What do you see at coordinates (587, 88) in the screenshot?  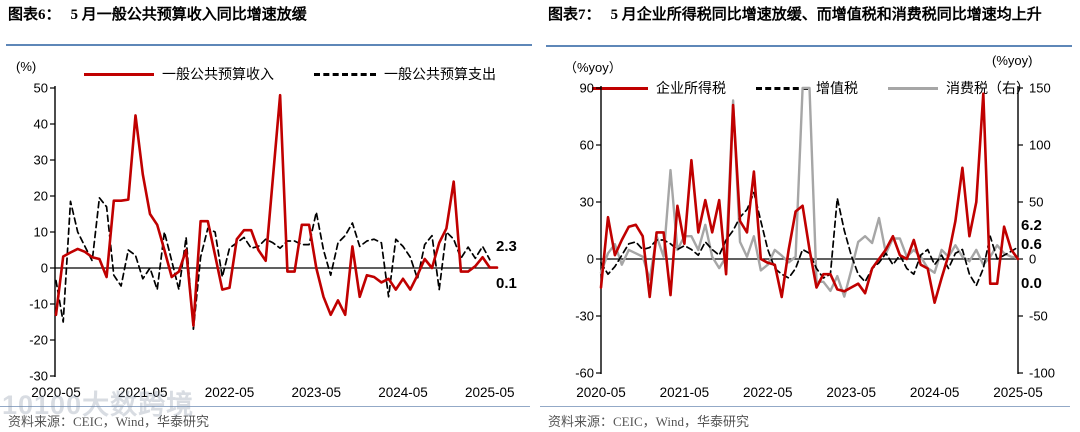 I see `y-tick-label: 90` at bounding box center [587, 88].